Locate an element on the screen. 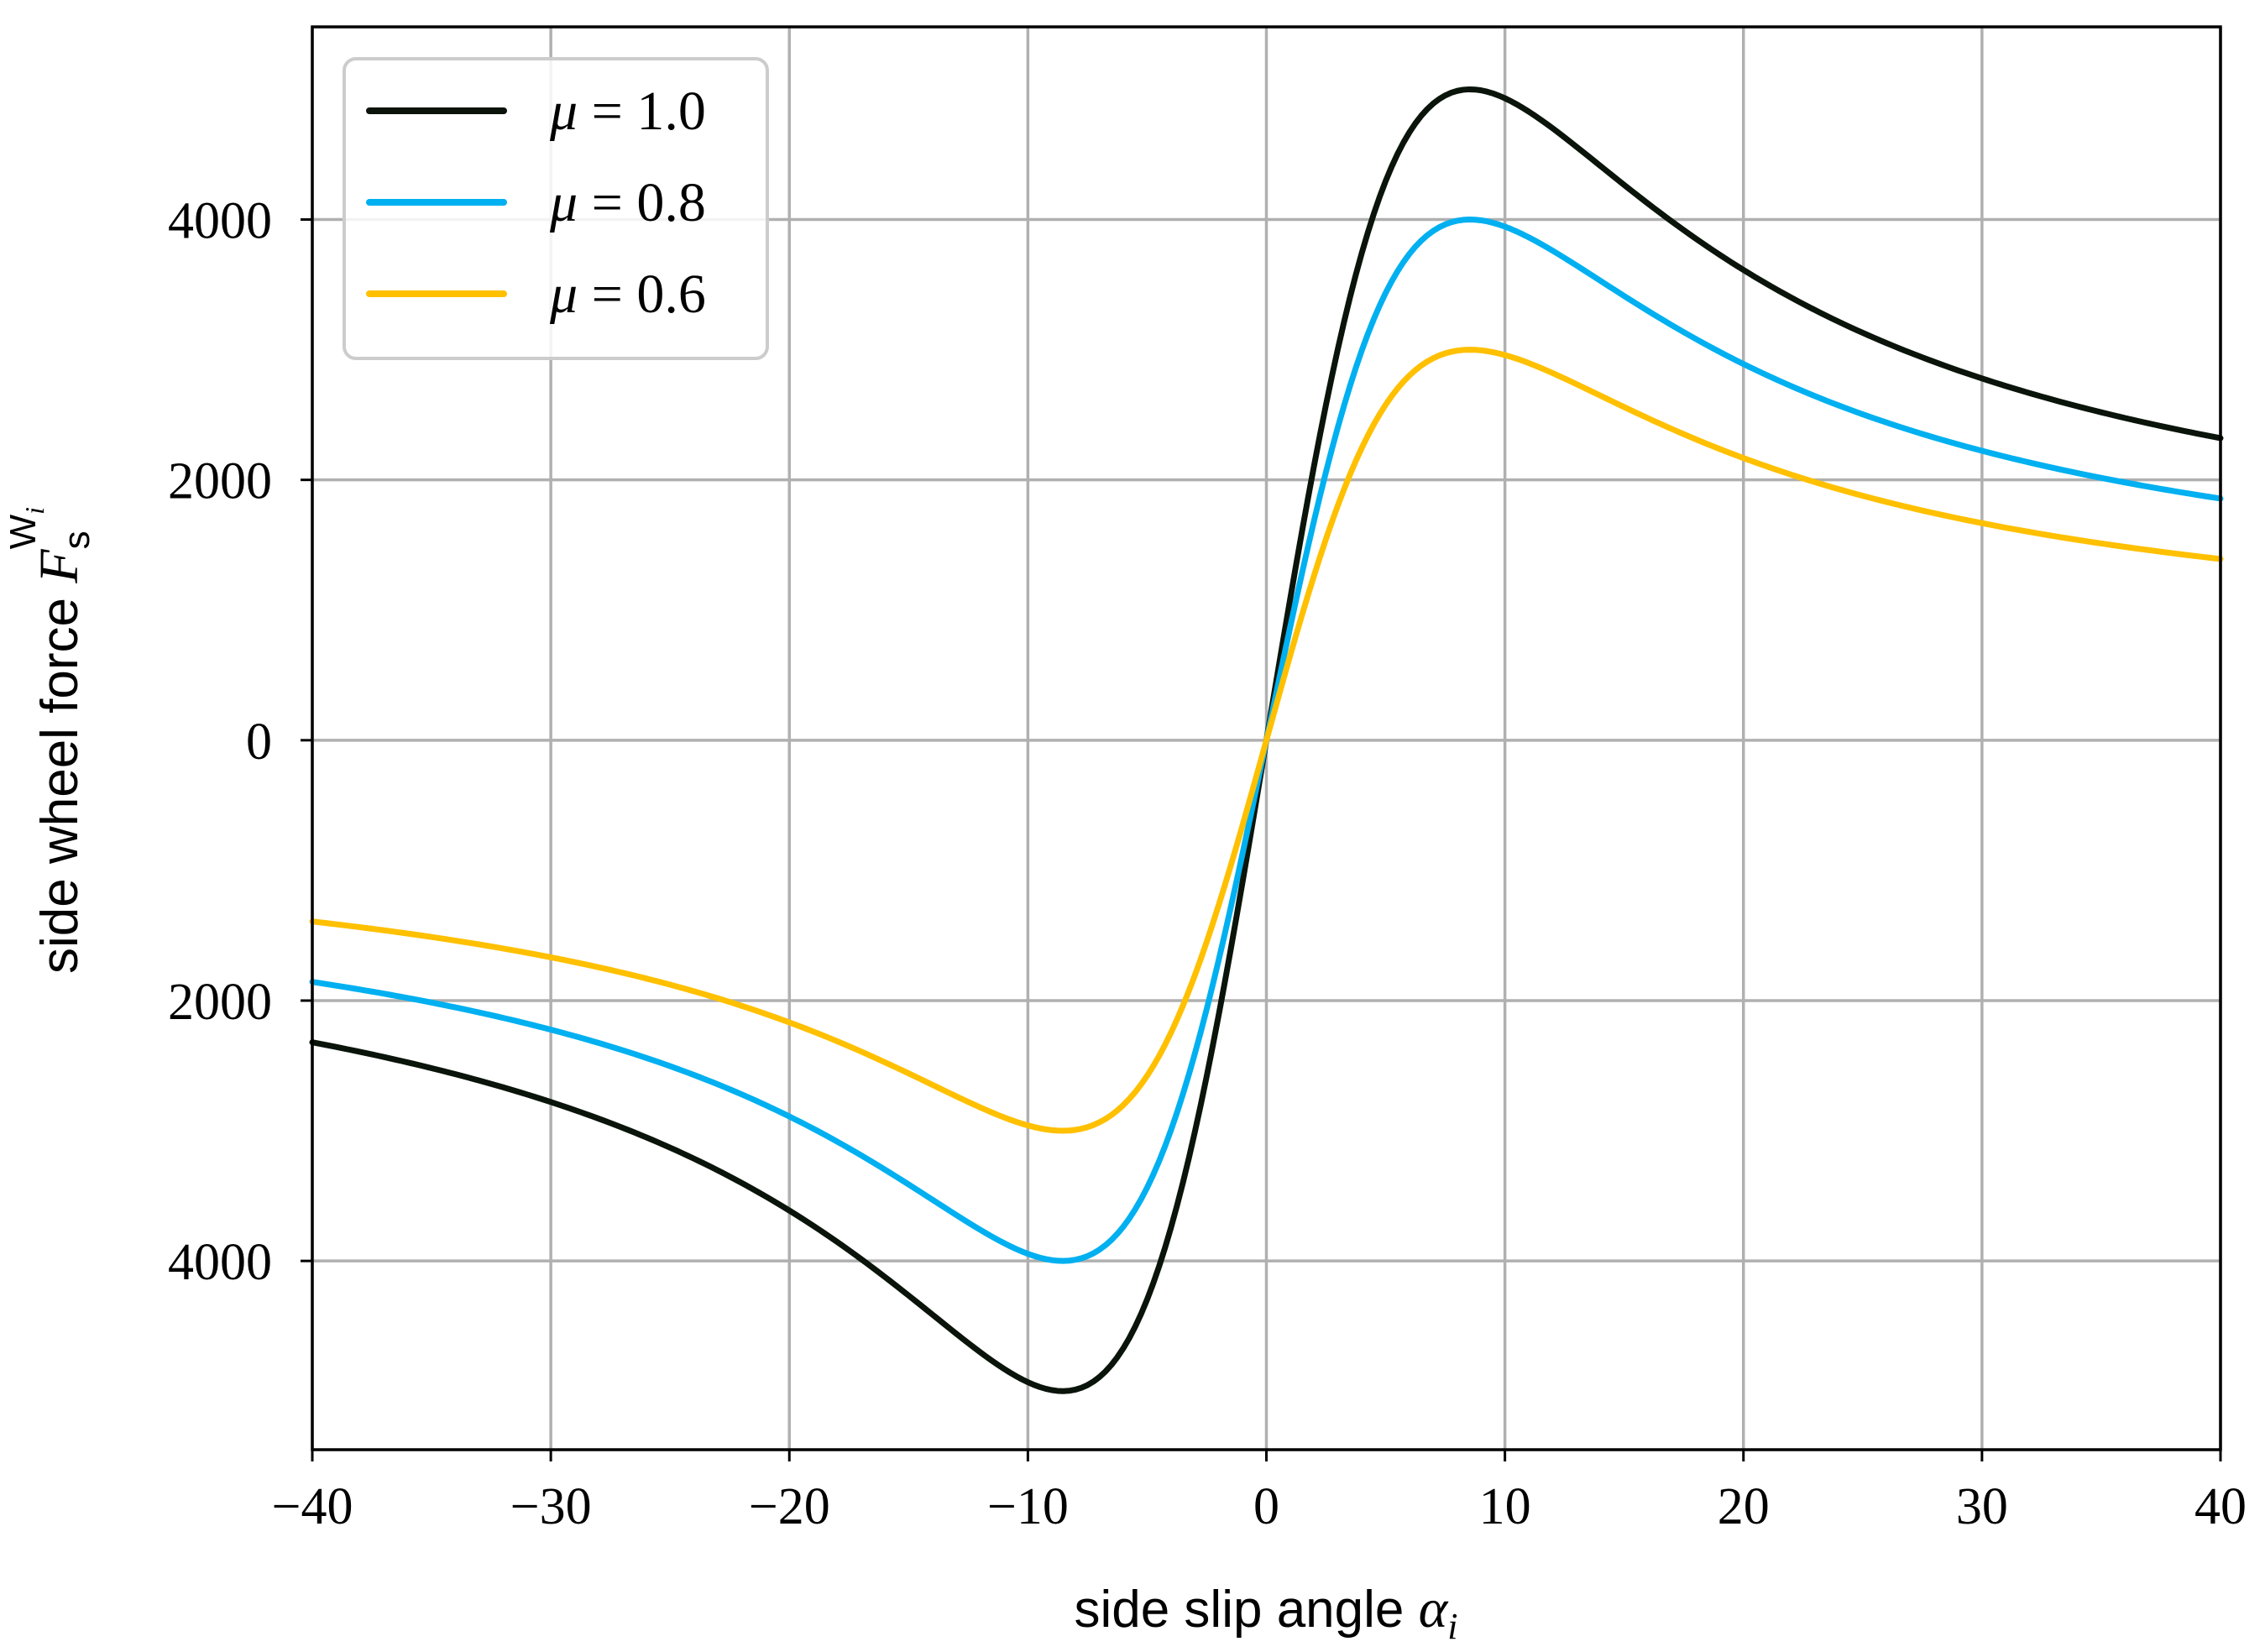 Image resolution: width=2265 pixels, height=1652 pixels. legend: μ = 1.0 μ = 0.8 μ = 0.6 is located at coordinates (556, 209).